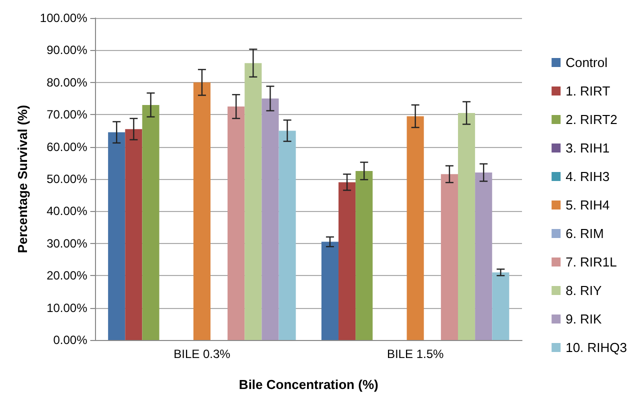 The width and height of the screenshot is (644, 410). What do you see at coordinates (588, 91) in the screenshot?
I see `legend-label: 1. RIRT` at bounding box center [588, 91].